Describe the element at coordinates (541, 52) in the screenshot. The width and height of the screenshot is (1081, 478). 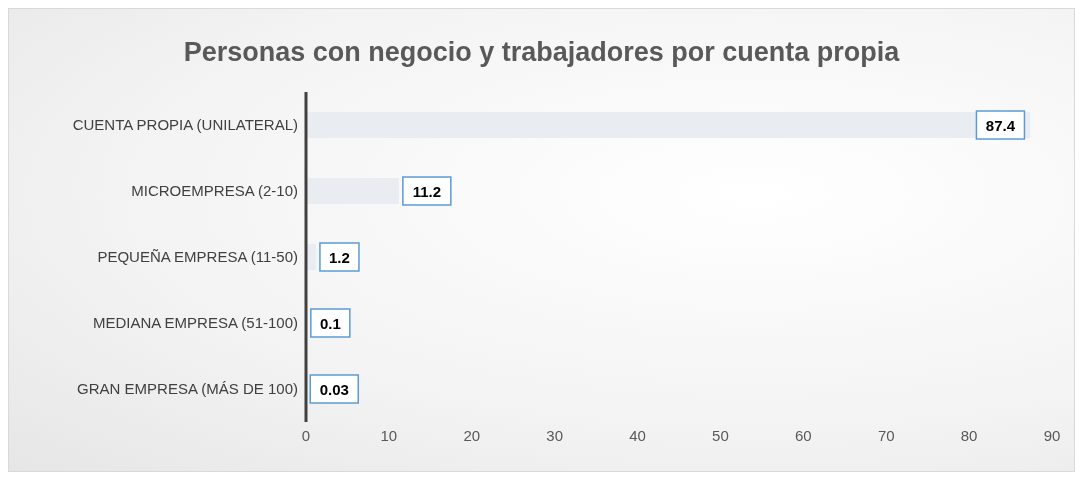
I see `chart-title: Personas con negocio y trabajadores por cuenta propia` at that location.